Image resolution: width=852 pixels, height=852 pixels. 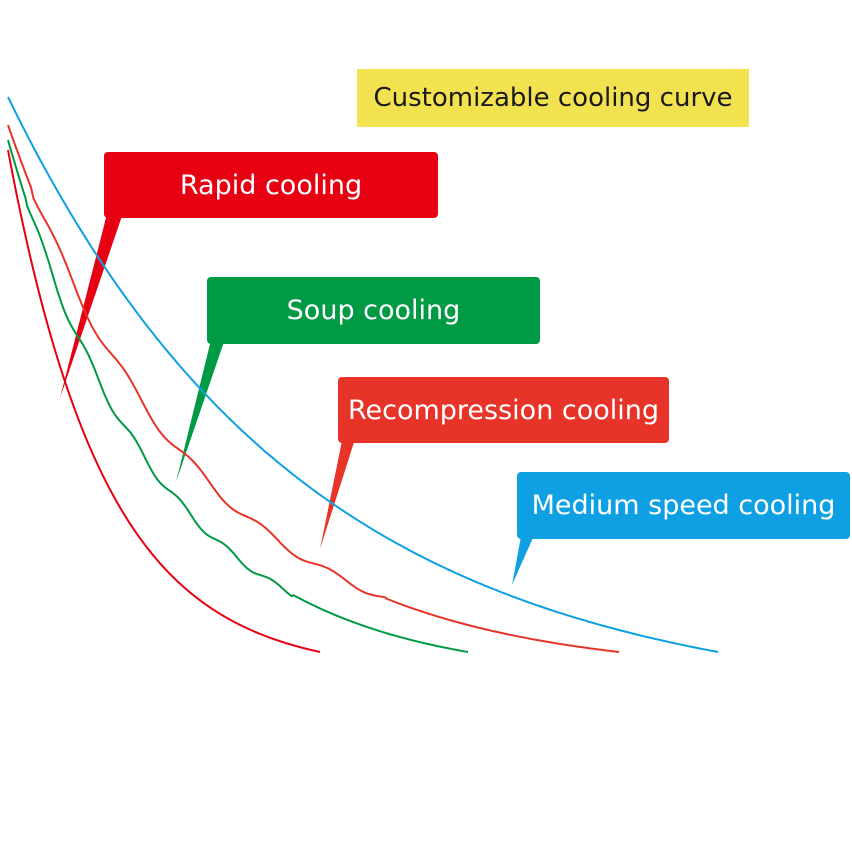 What do you see at coordinates (553, 98) in the screenshot?
I see `diagram-title: Customizable cooling curve` at bounding box center [553, 98].